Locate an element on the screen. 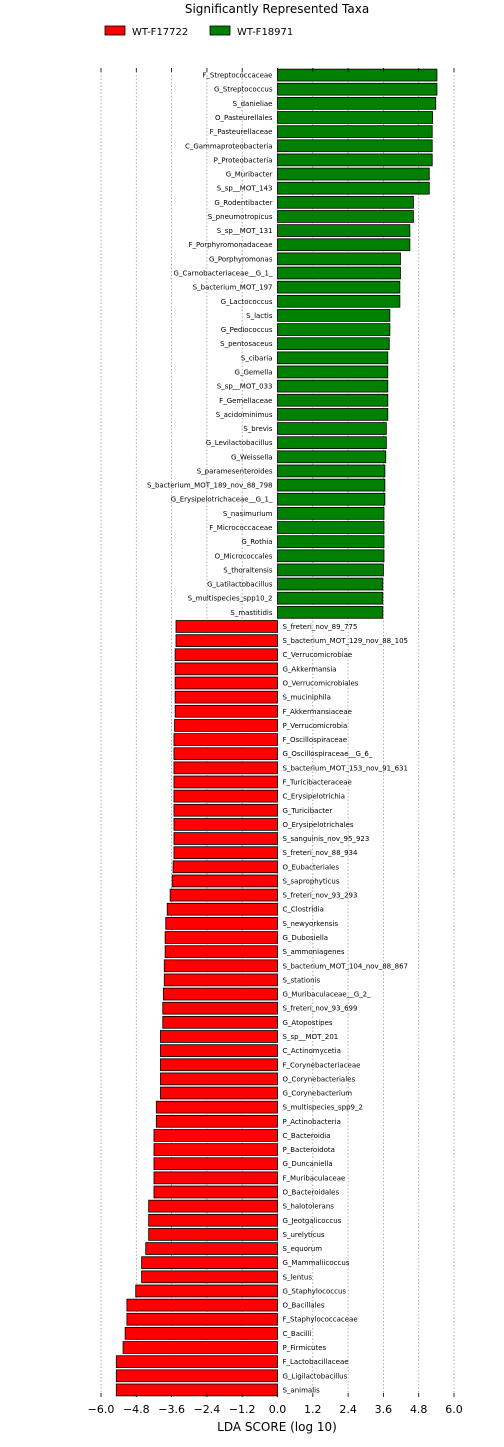 This screenshot has width=504, height=1447. bar-label: S_multispecies_spp9_2 is located at coordinates (323, 1108).